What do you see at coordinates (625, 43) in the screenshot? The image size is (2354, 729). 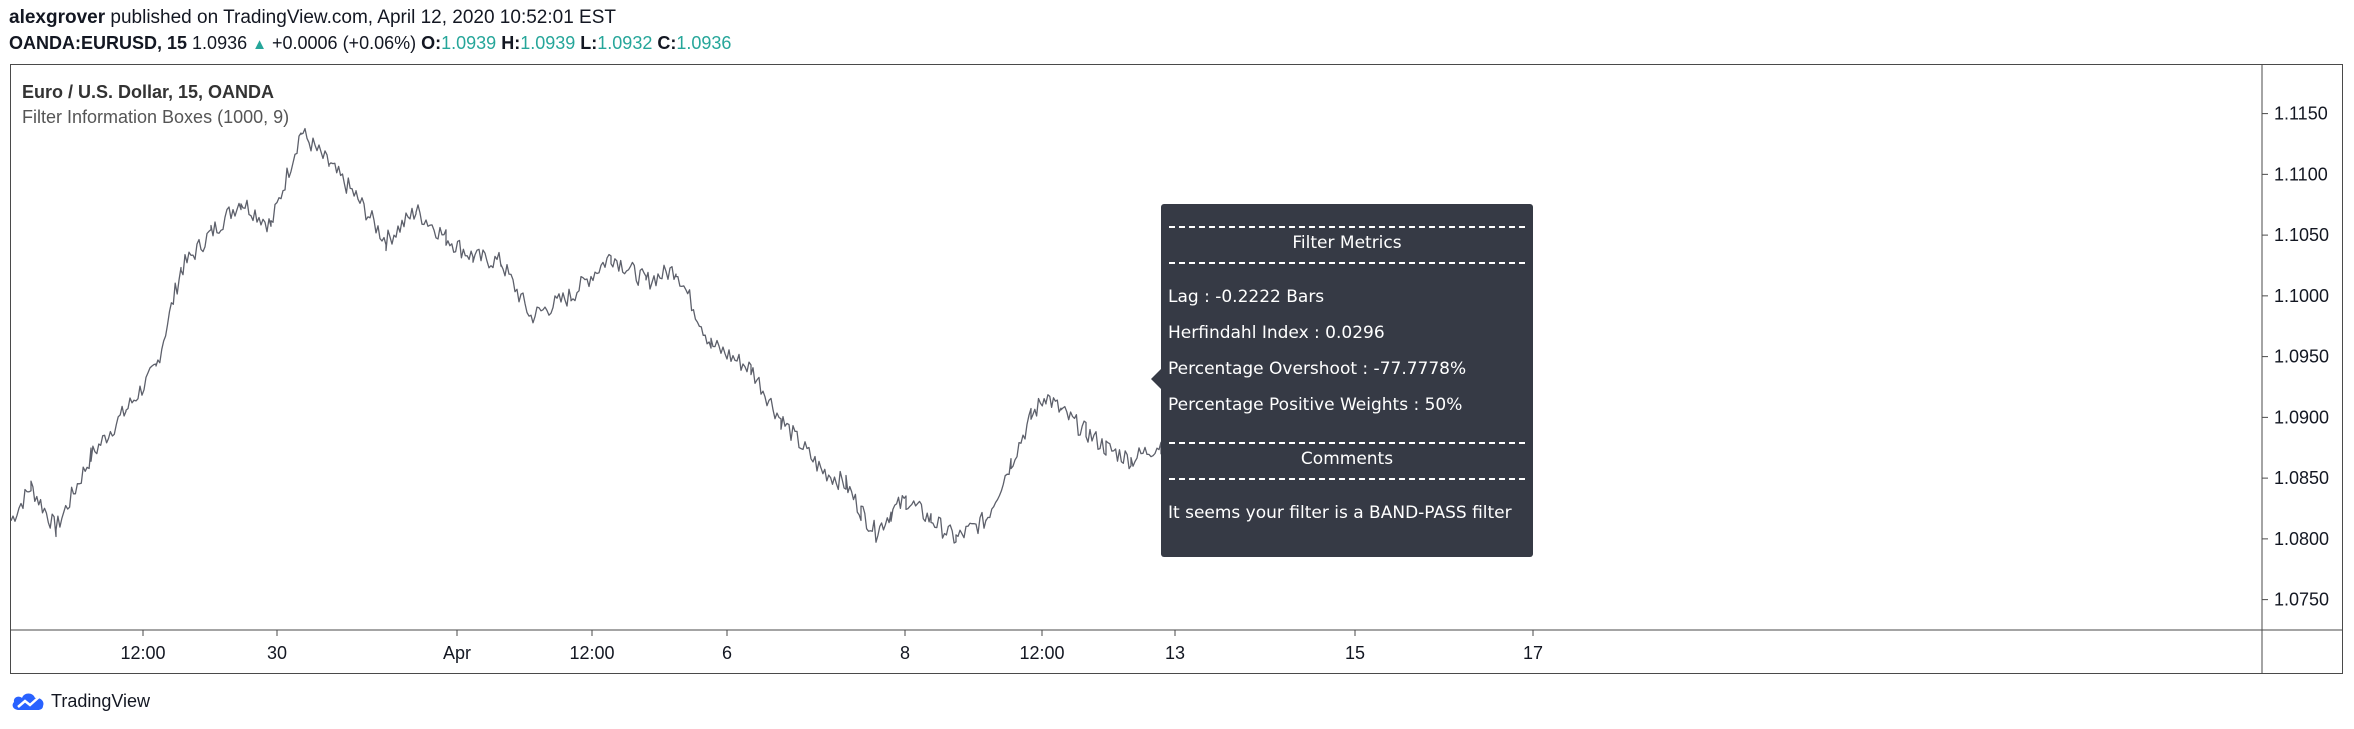 I see `low-value: 1.0932` at bounding box center [625, 43].